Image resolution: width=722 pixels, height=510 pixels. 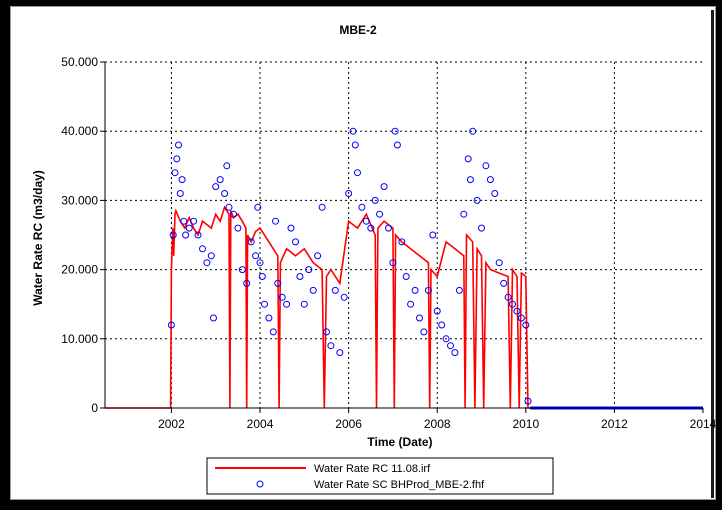 I want to click on y-tick-label-0: 0, so click(x=94, y=408).